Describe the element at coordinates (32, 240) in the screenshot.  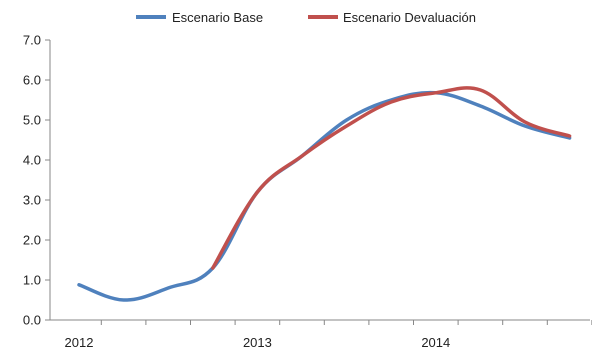
I see `y-tick-label: 2.0` at that location.